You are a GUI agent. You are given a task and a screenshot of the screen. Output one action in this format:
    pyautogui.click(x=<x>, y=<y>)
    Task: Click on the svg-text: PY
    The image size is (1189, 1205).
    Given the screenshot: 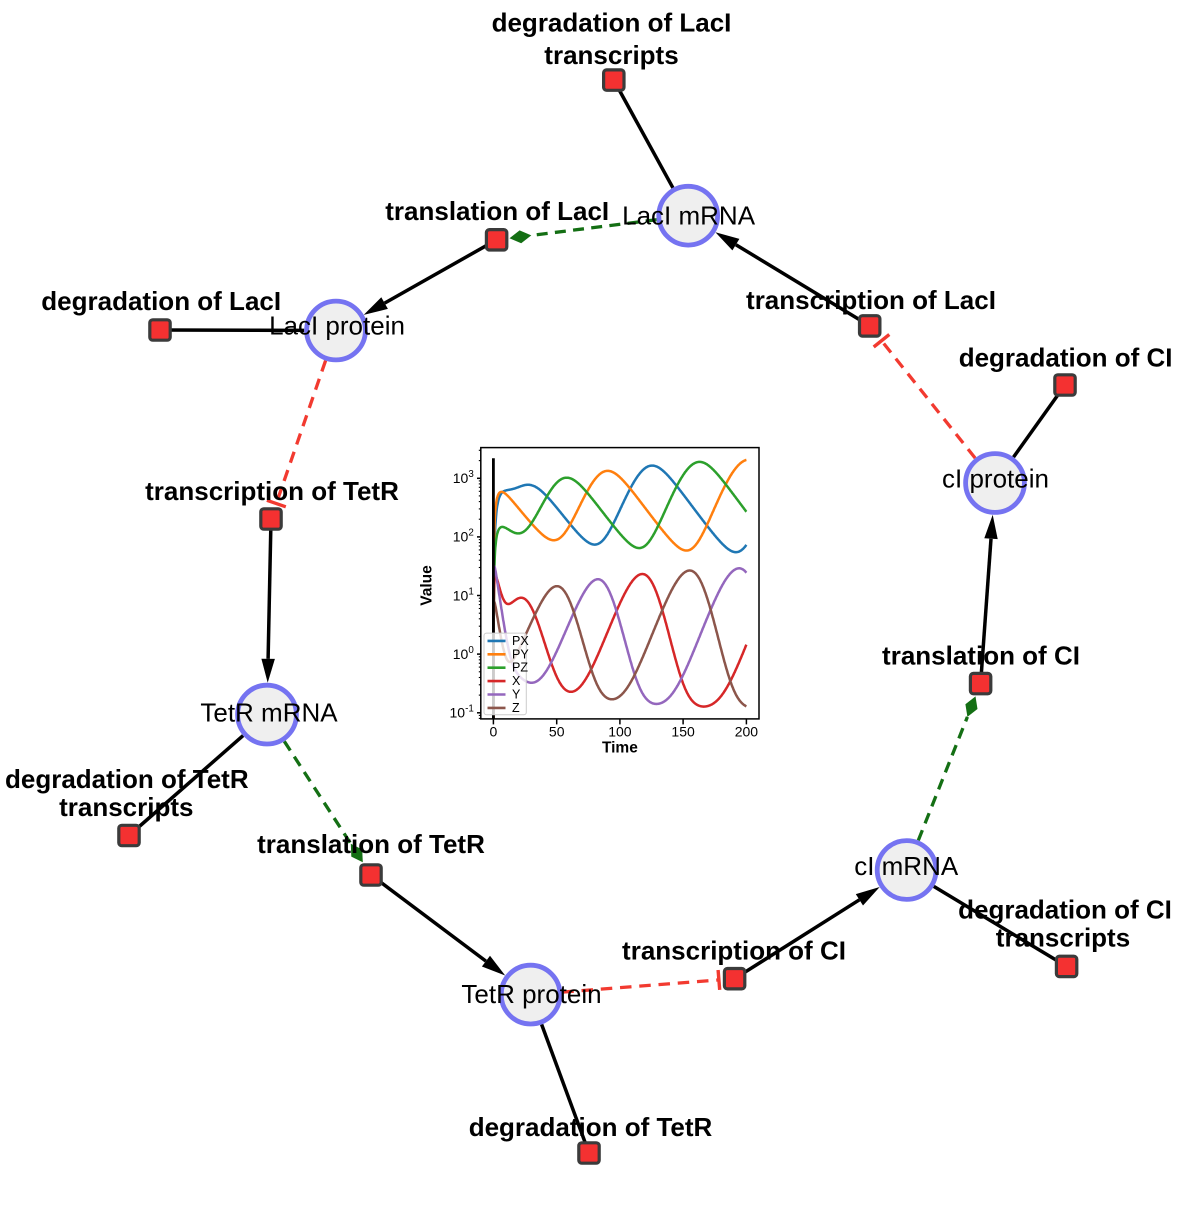 What is the action you would take?
    pyautogui.click(x=520, y=654)
    